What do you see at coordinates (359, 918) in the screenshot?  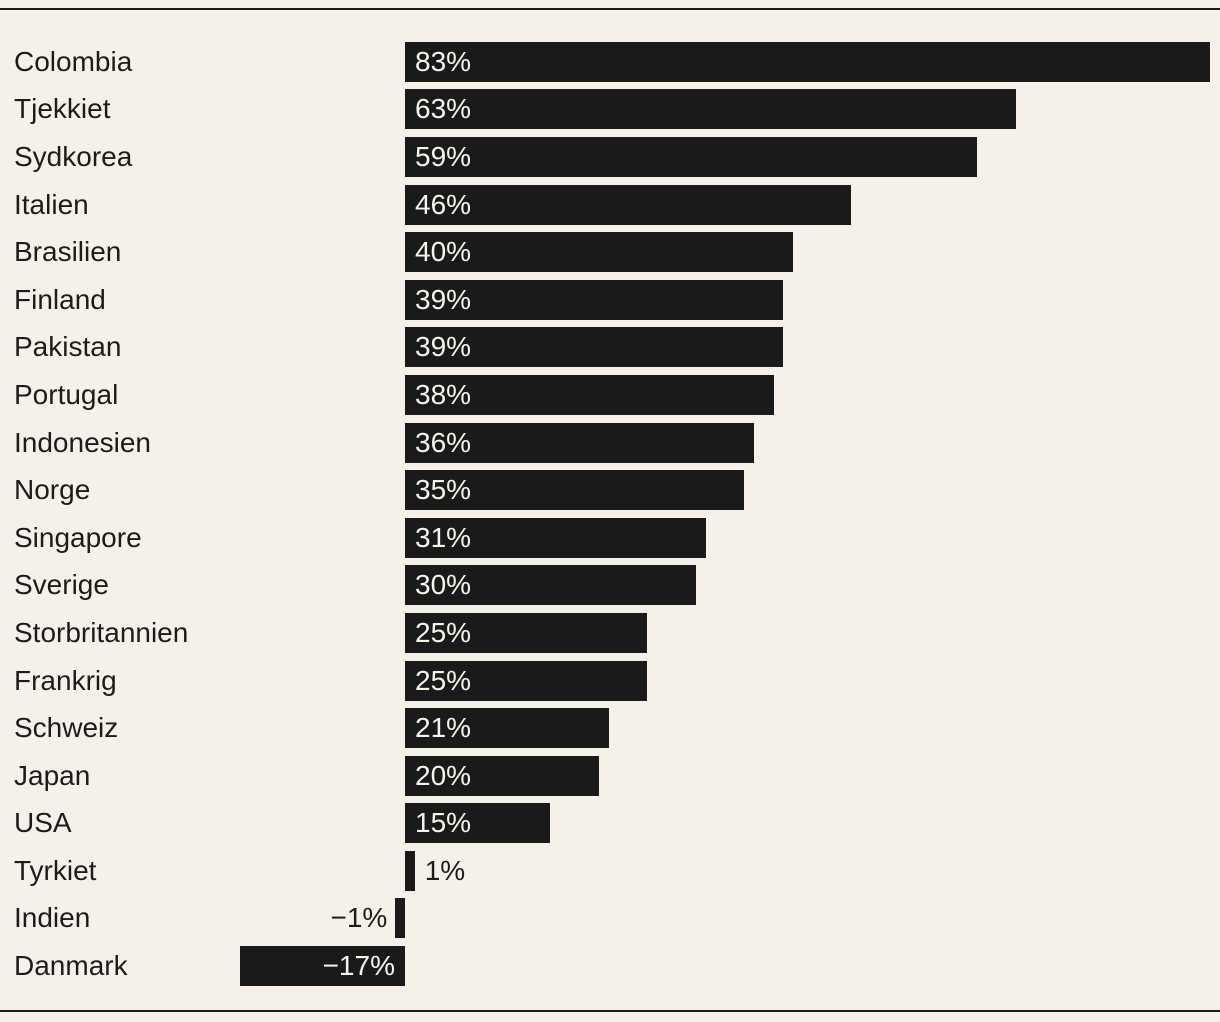 I see `value-label: −1%` at bounding box center [359, 918].